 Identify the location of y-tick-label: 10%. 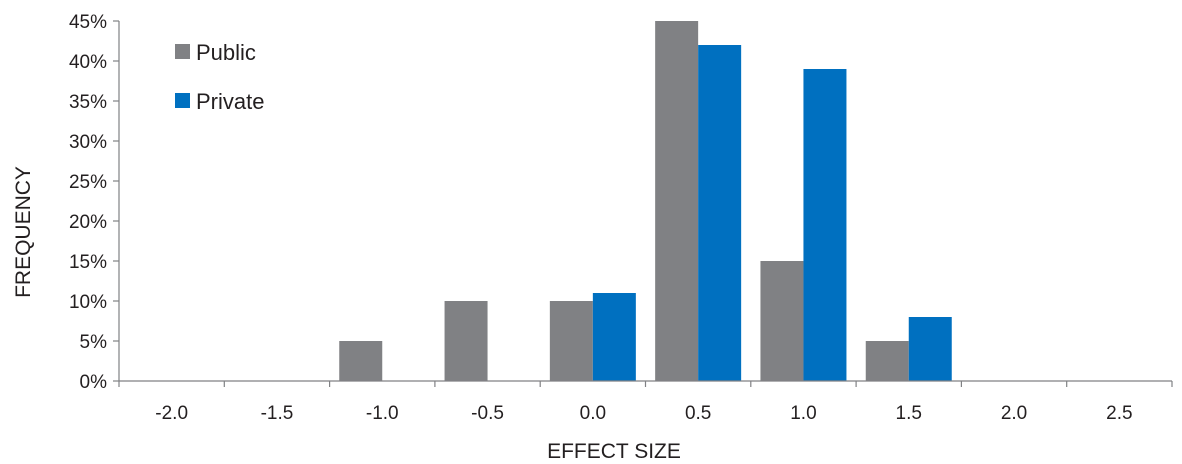
(88, 302).